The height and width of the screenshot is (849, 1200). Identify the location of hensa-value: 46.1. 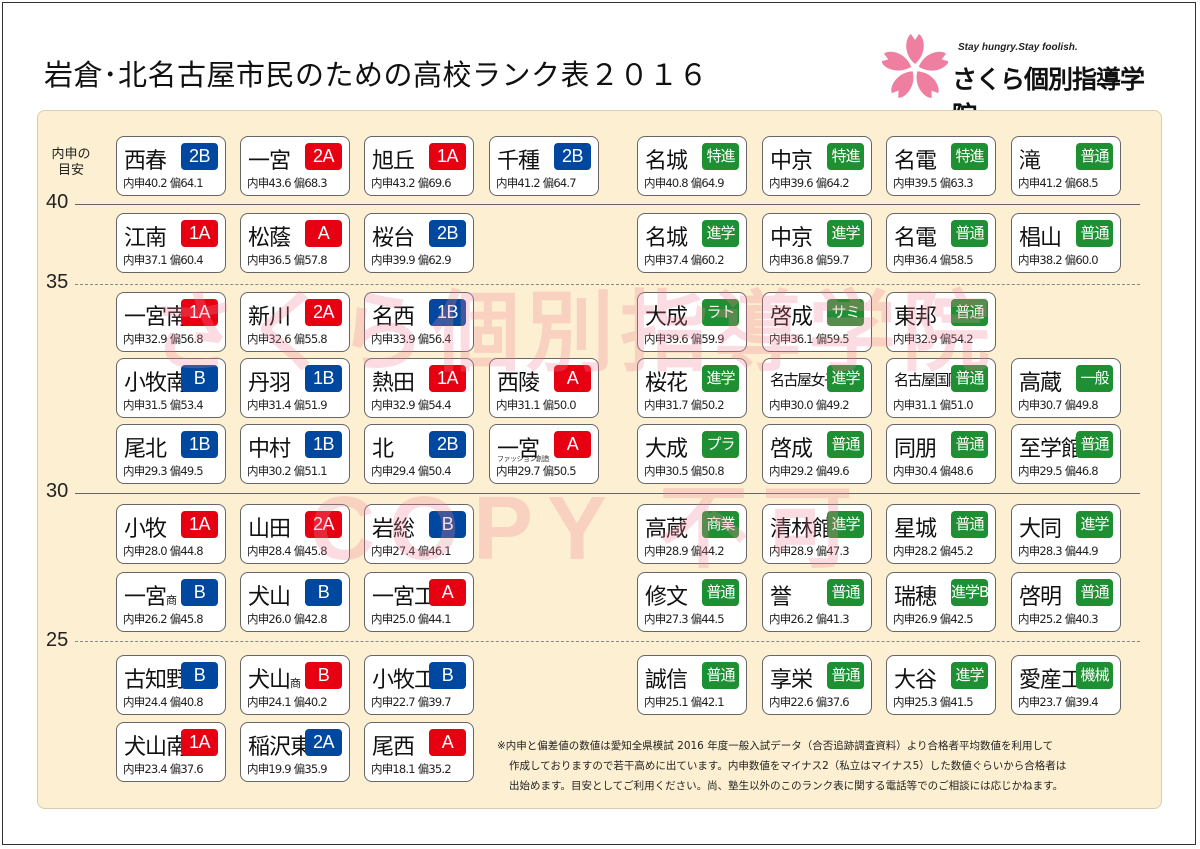
(439, 551).